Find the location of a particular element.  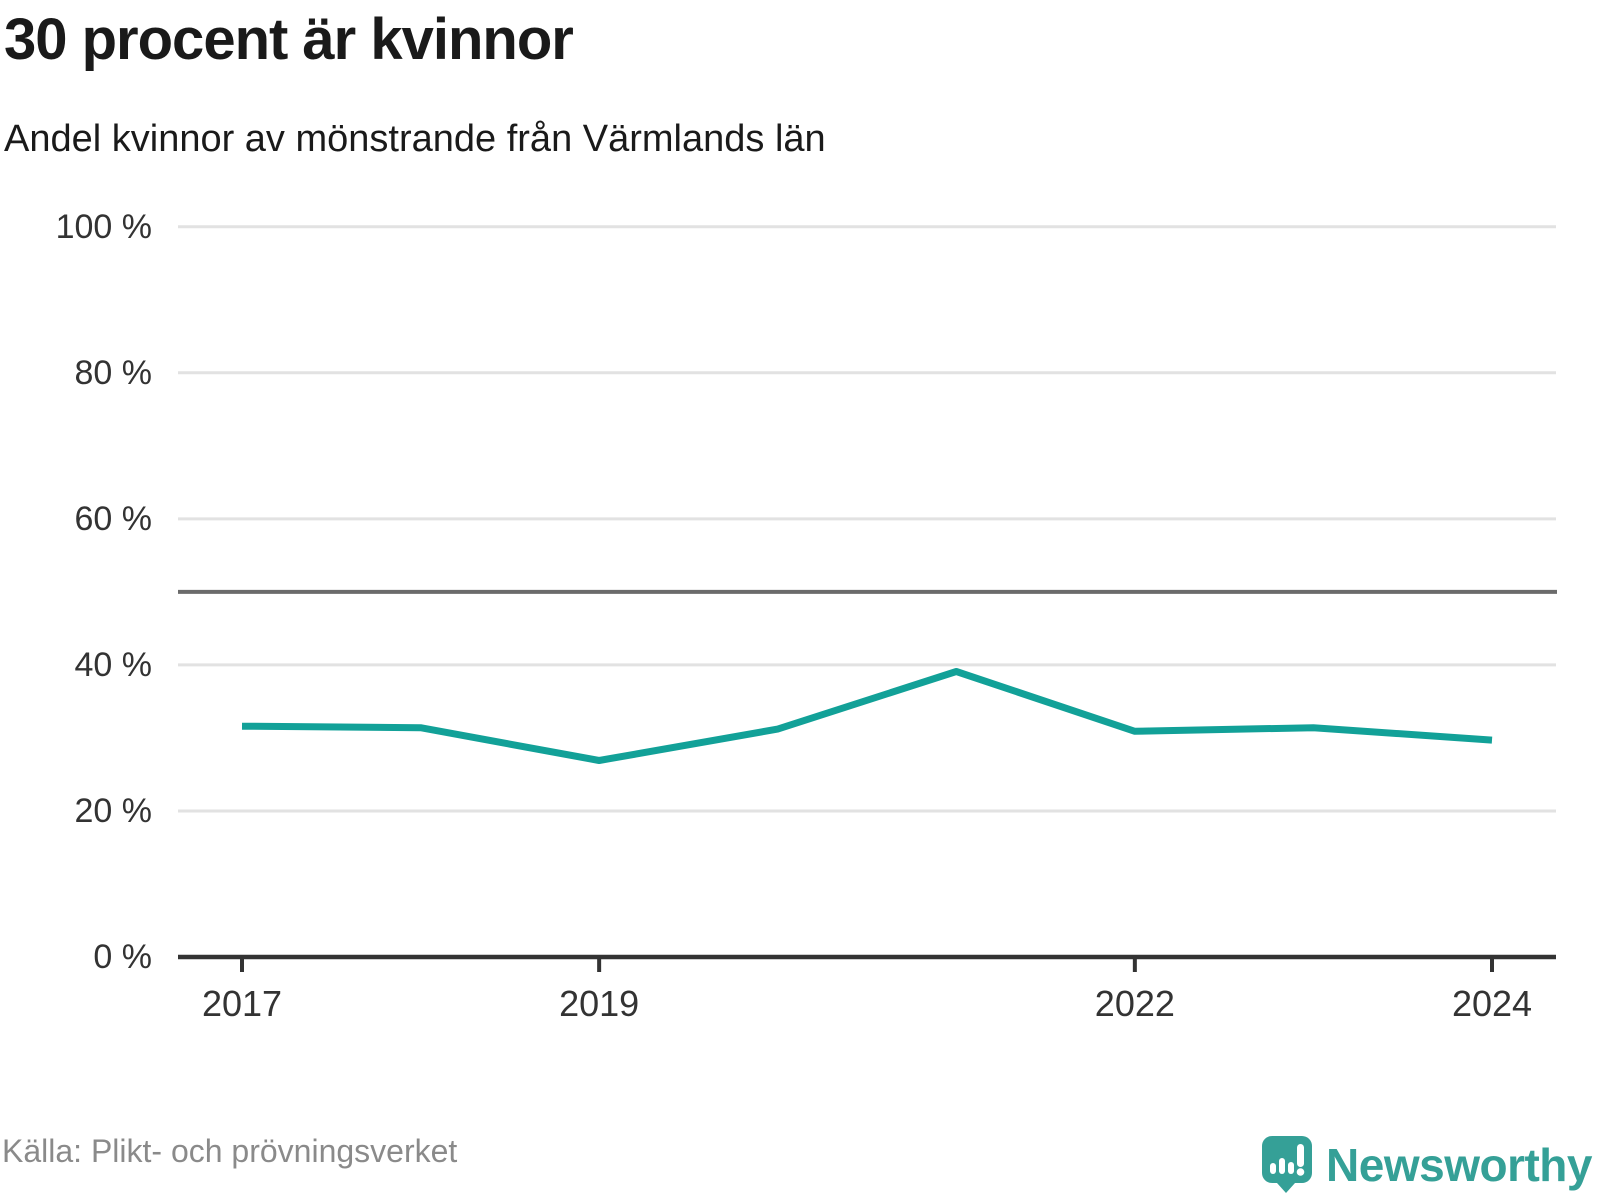

x-tick-label-2024: 2024 is located at coordinates (1492, 1003).